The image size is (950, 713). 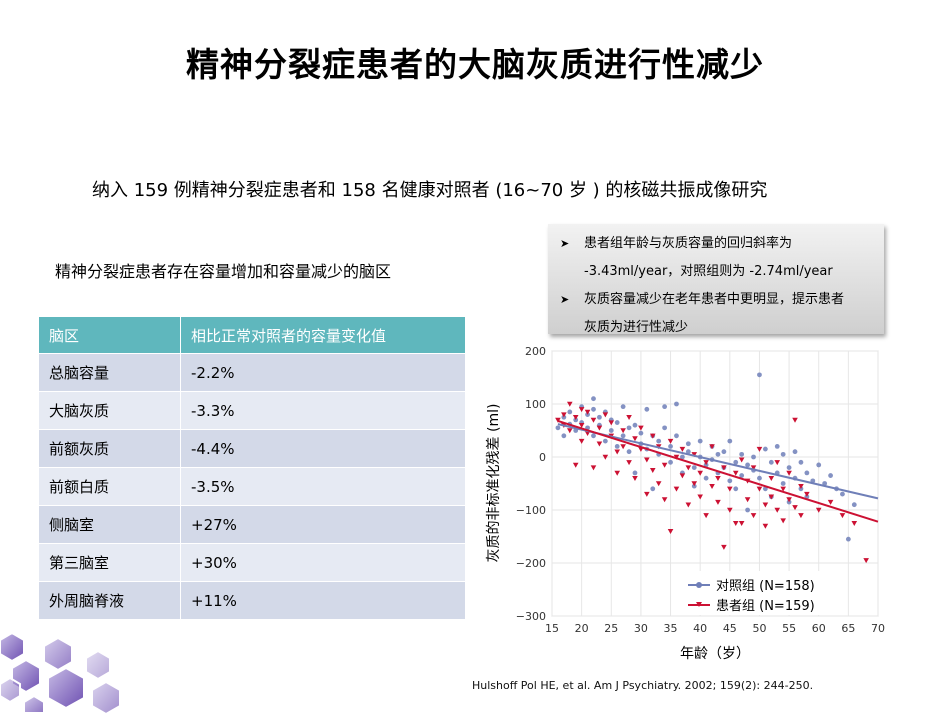 What do you see at coordinates (109, 562) in the screenshot?
I see `region-cell: 第三脑室` at bounding box center [109, 562].